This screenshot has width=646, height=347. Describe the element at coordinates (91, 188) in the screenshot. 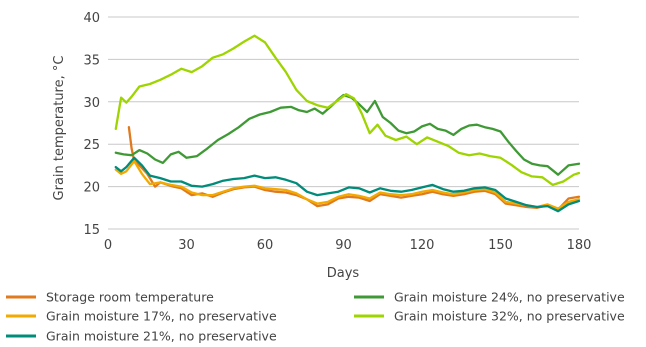

I see `y-tick-label: 20` at that location.